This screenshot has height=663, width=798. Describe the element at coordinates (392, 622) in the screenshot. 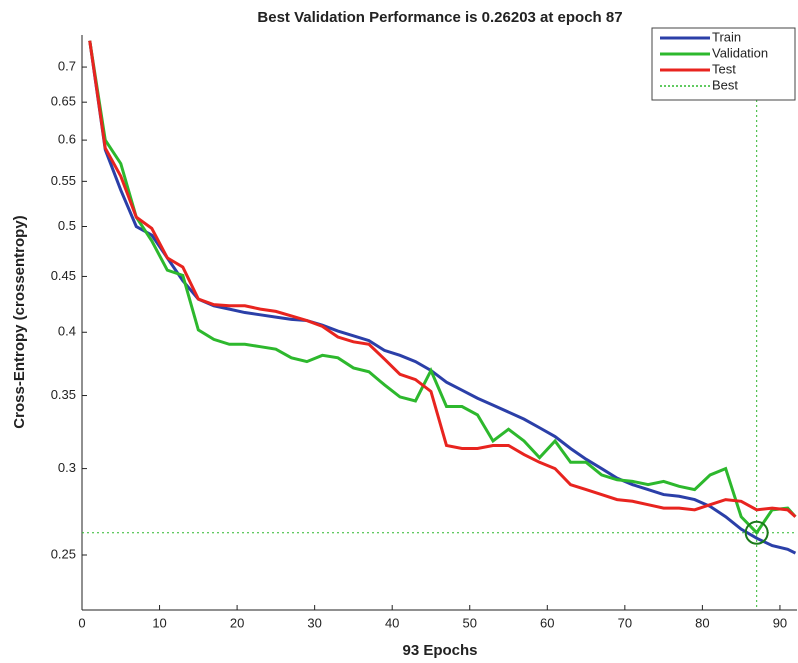

I see `x-tick-label: 40` at that location.